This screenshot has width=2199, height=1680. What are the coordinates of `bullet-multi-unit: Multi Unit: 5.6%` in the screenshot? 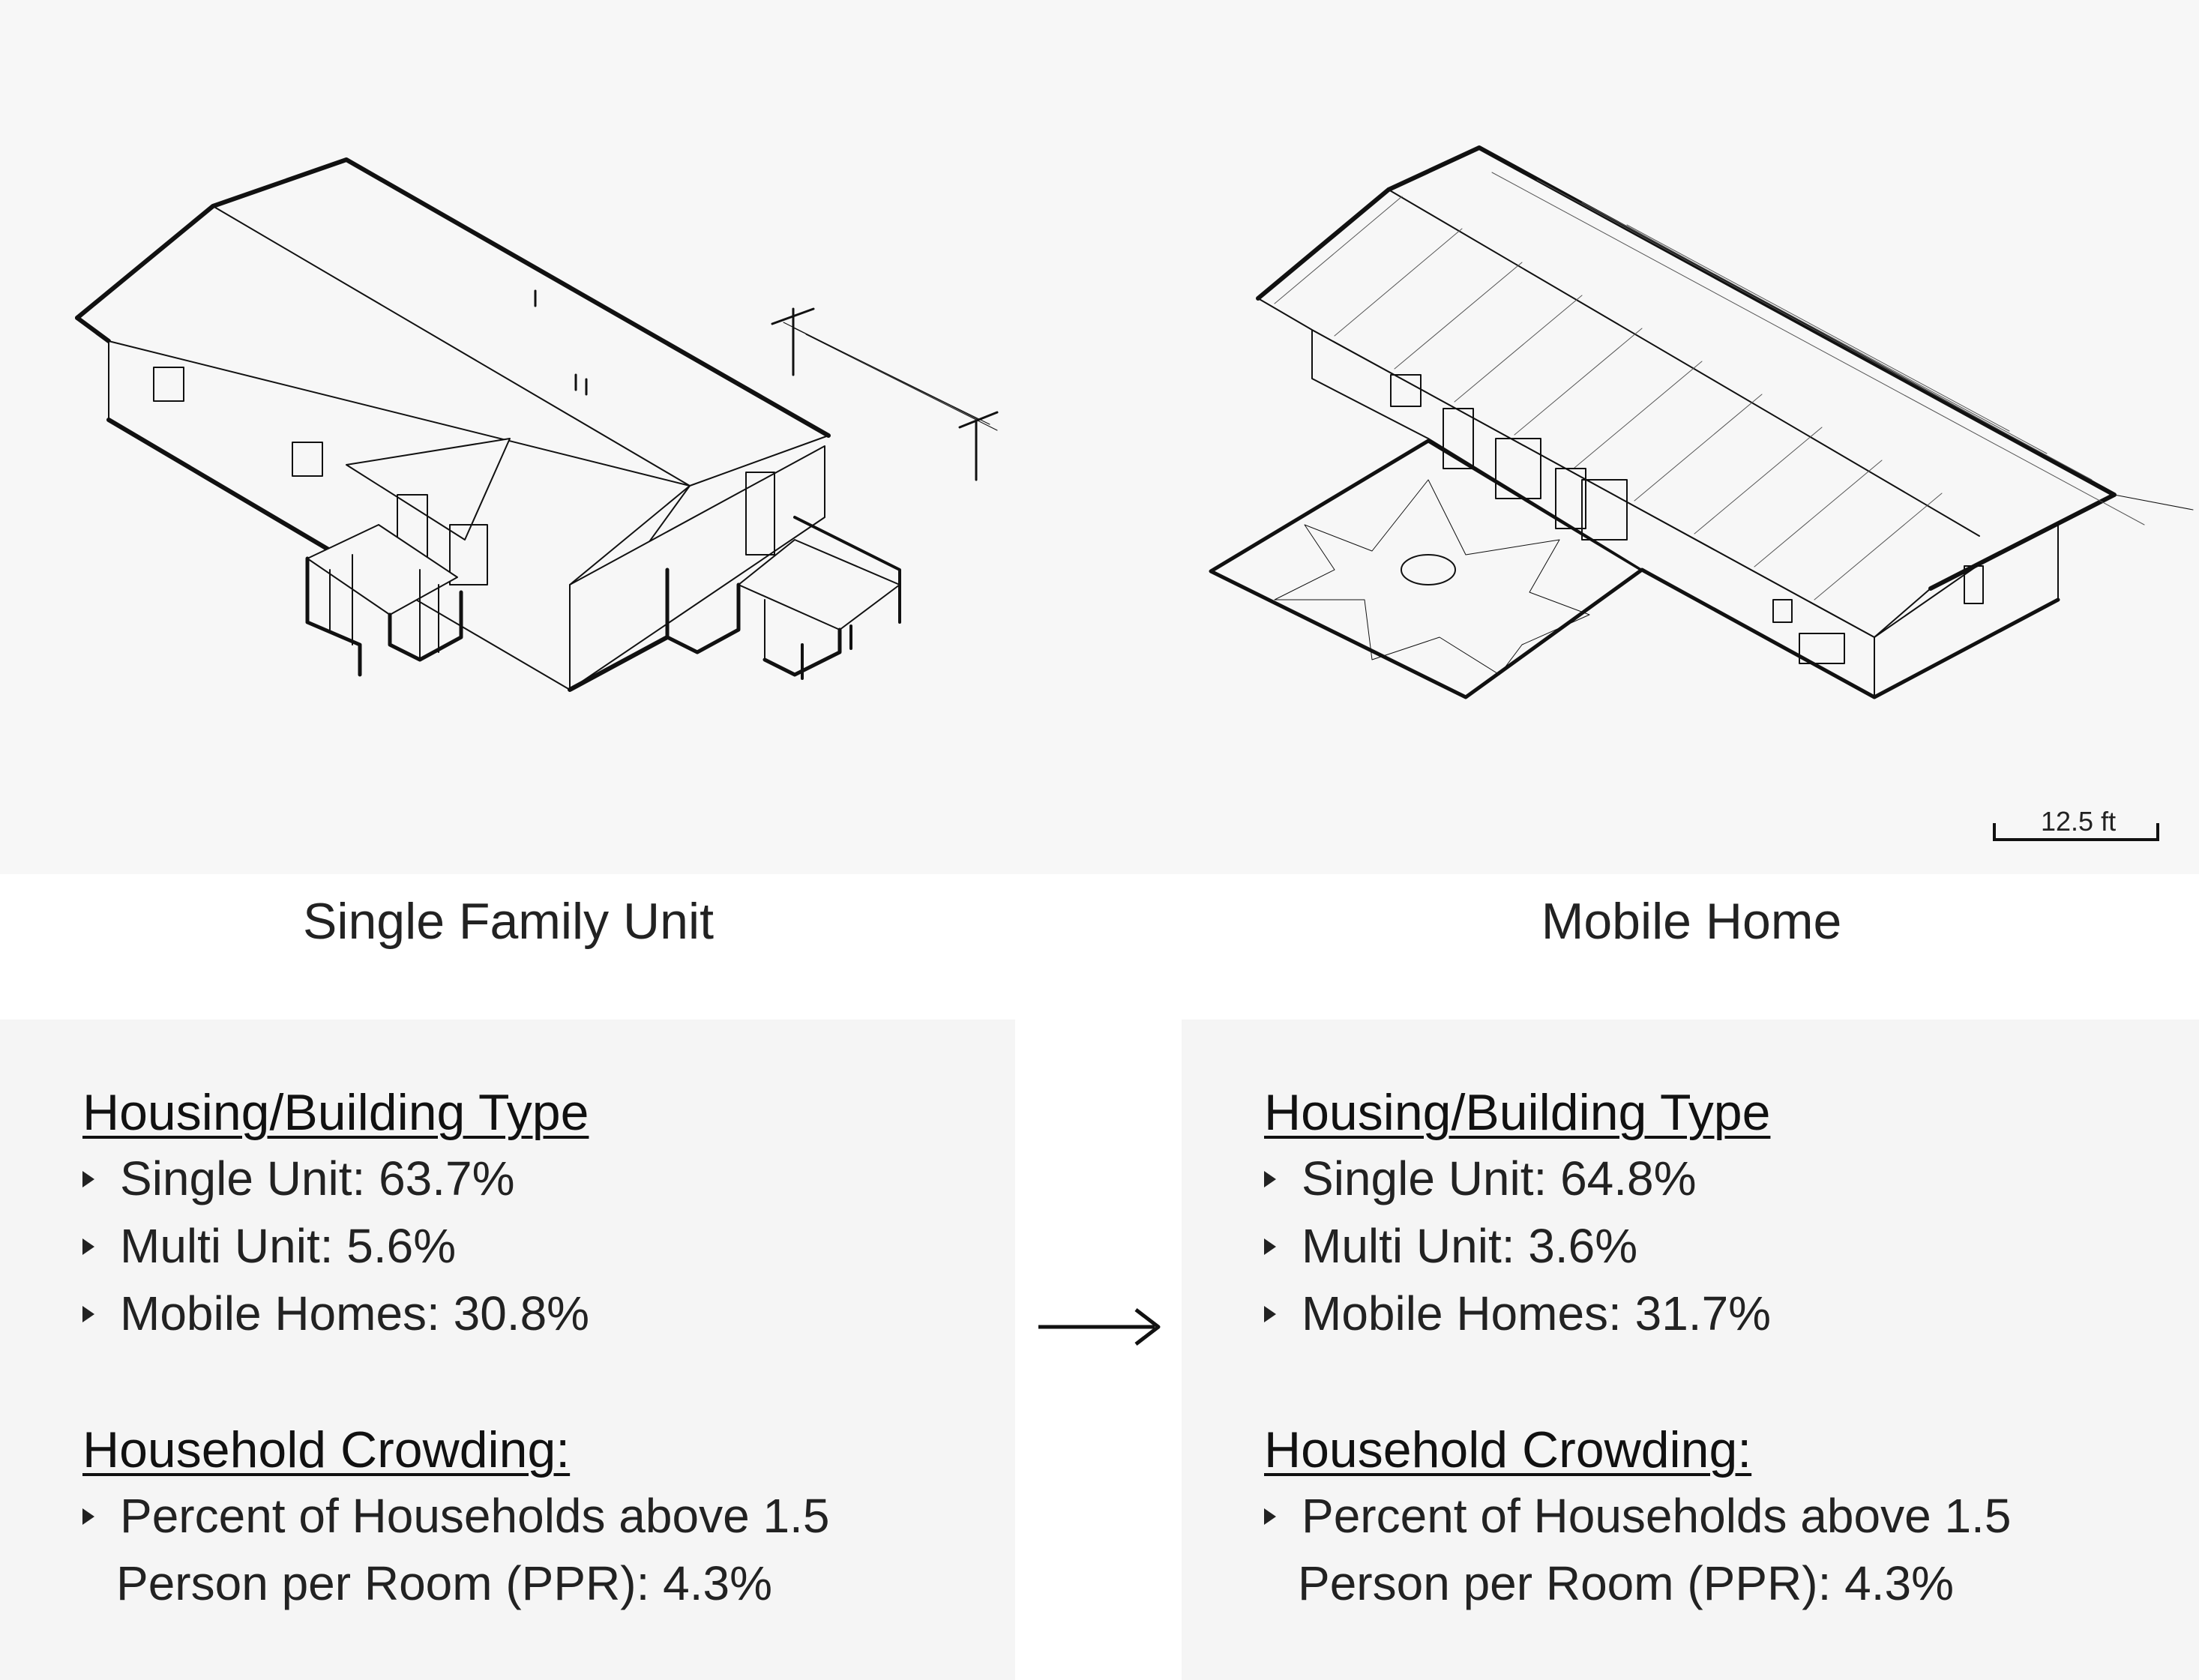 It's located at (269, 1246).